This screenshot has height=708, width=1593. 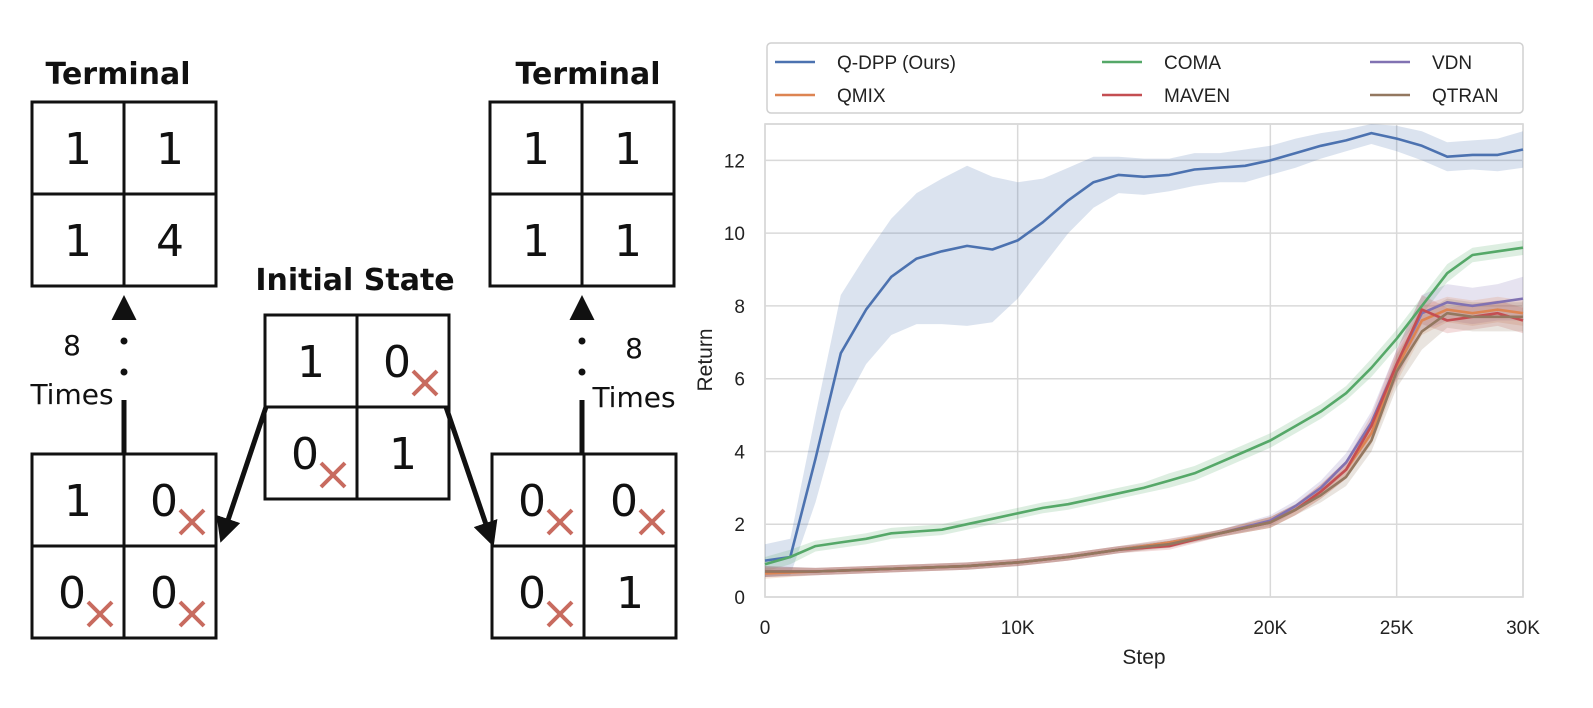 What do you see at coordinates (403, 454) in the screenshot?
I see `initial-cell-3: 1` at bounding box center [403, 454].